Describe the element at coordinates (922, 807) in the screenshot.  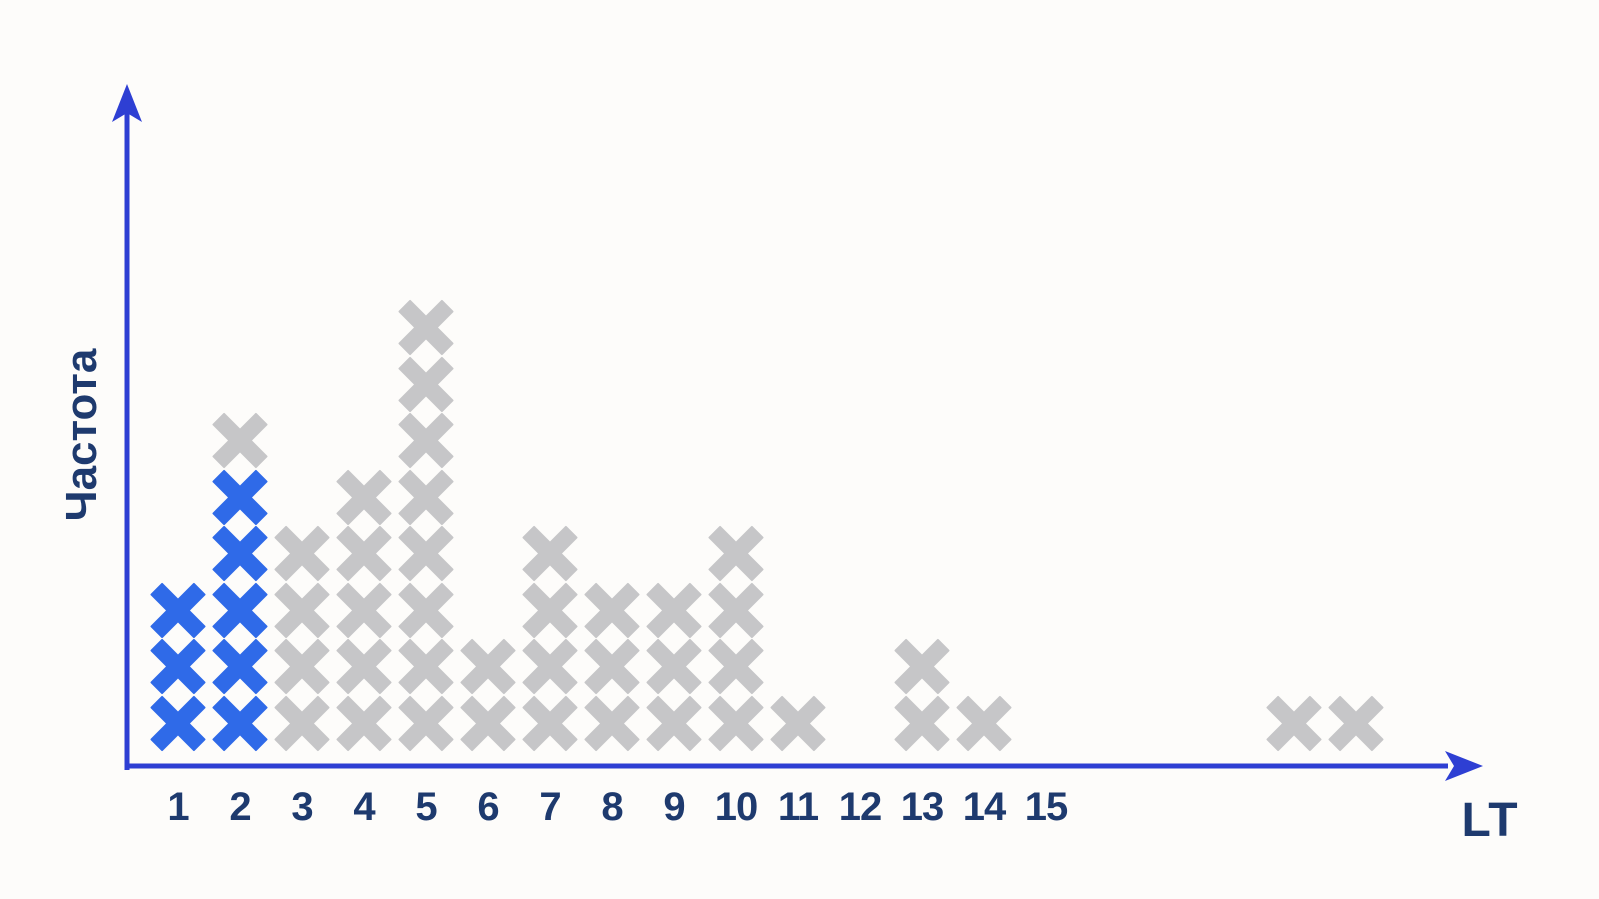
I see `x-axis-tick-label: 13` at that location.